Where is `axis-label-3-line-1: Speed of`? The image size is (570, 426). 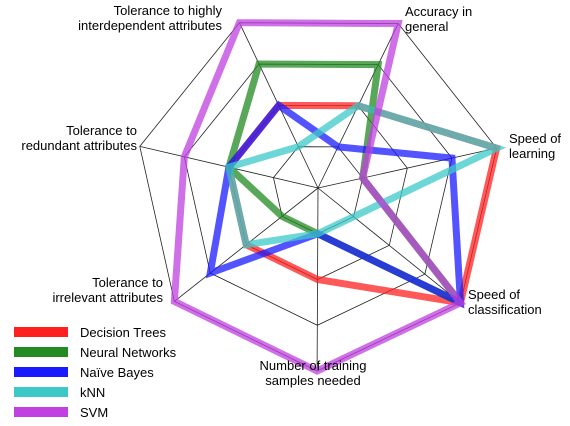
axis-label-3-line-1: Speed of is located at coordinates (494, 294).